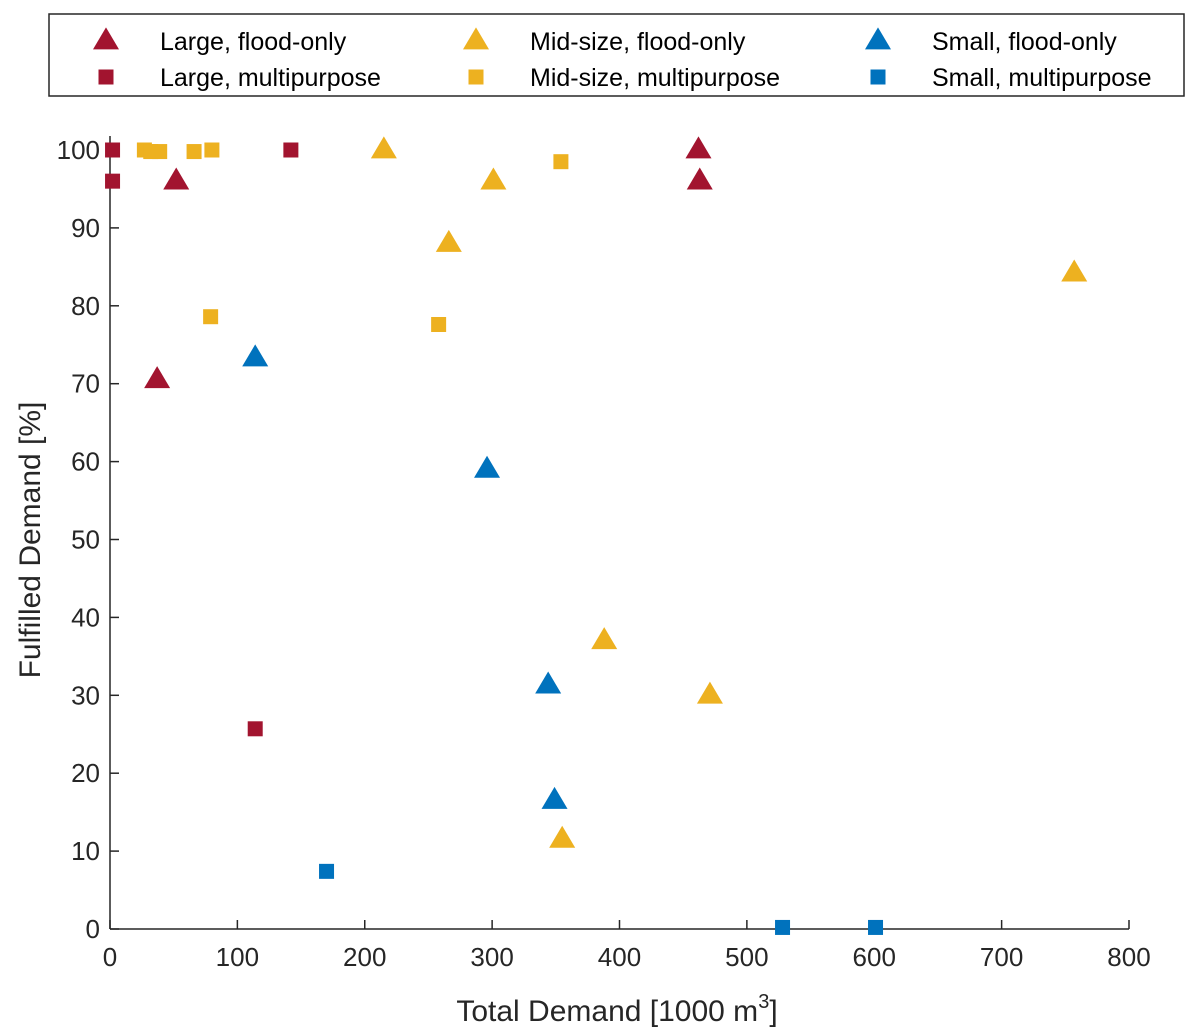 The height and width of the screenshot is (1036, 1187). Describe the element at coordinates (1128, 957) in the screenshot. I see `x-tick-label: 800` at that location.